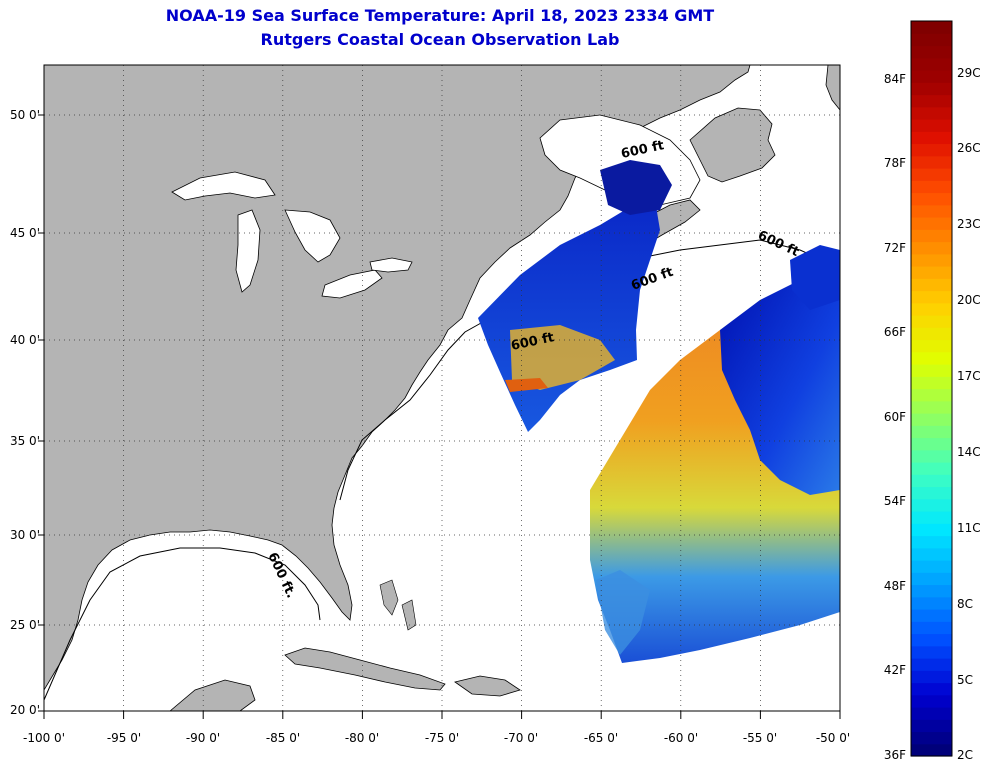  What do you see at coordinates (969, 452) in the screenshot?
I see `colorbar-c-14: 14C` at bounding box center [969, 452].